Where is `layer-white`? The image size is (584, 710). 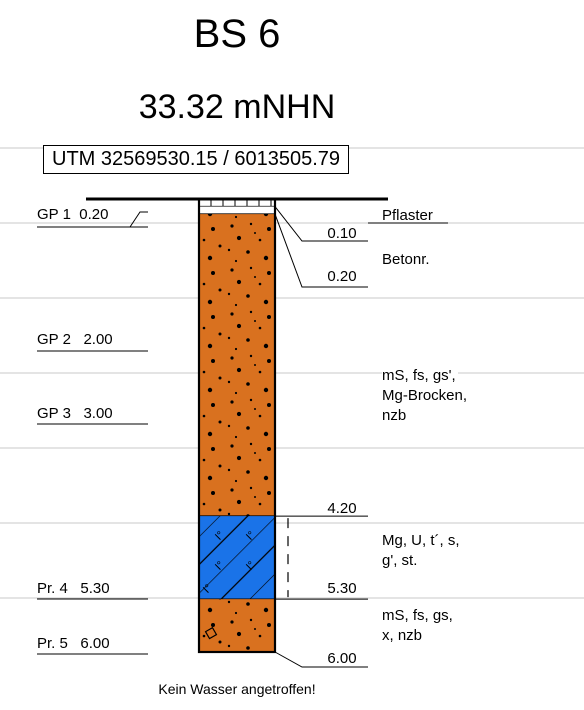
layer-white is located at coordinates (237, 210).